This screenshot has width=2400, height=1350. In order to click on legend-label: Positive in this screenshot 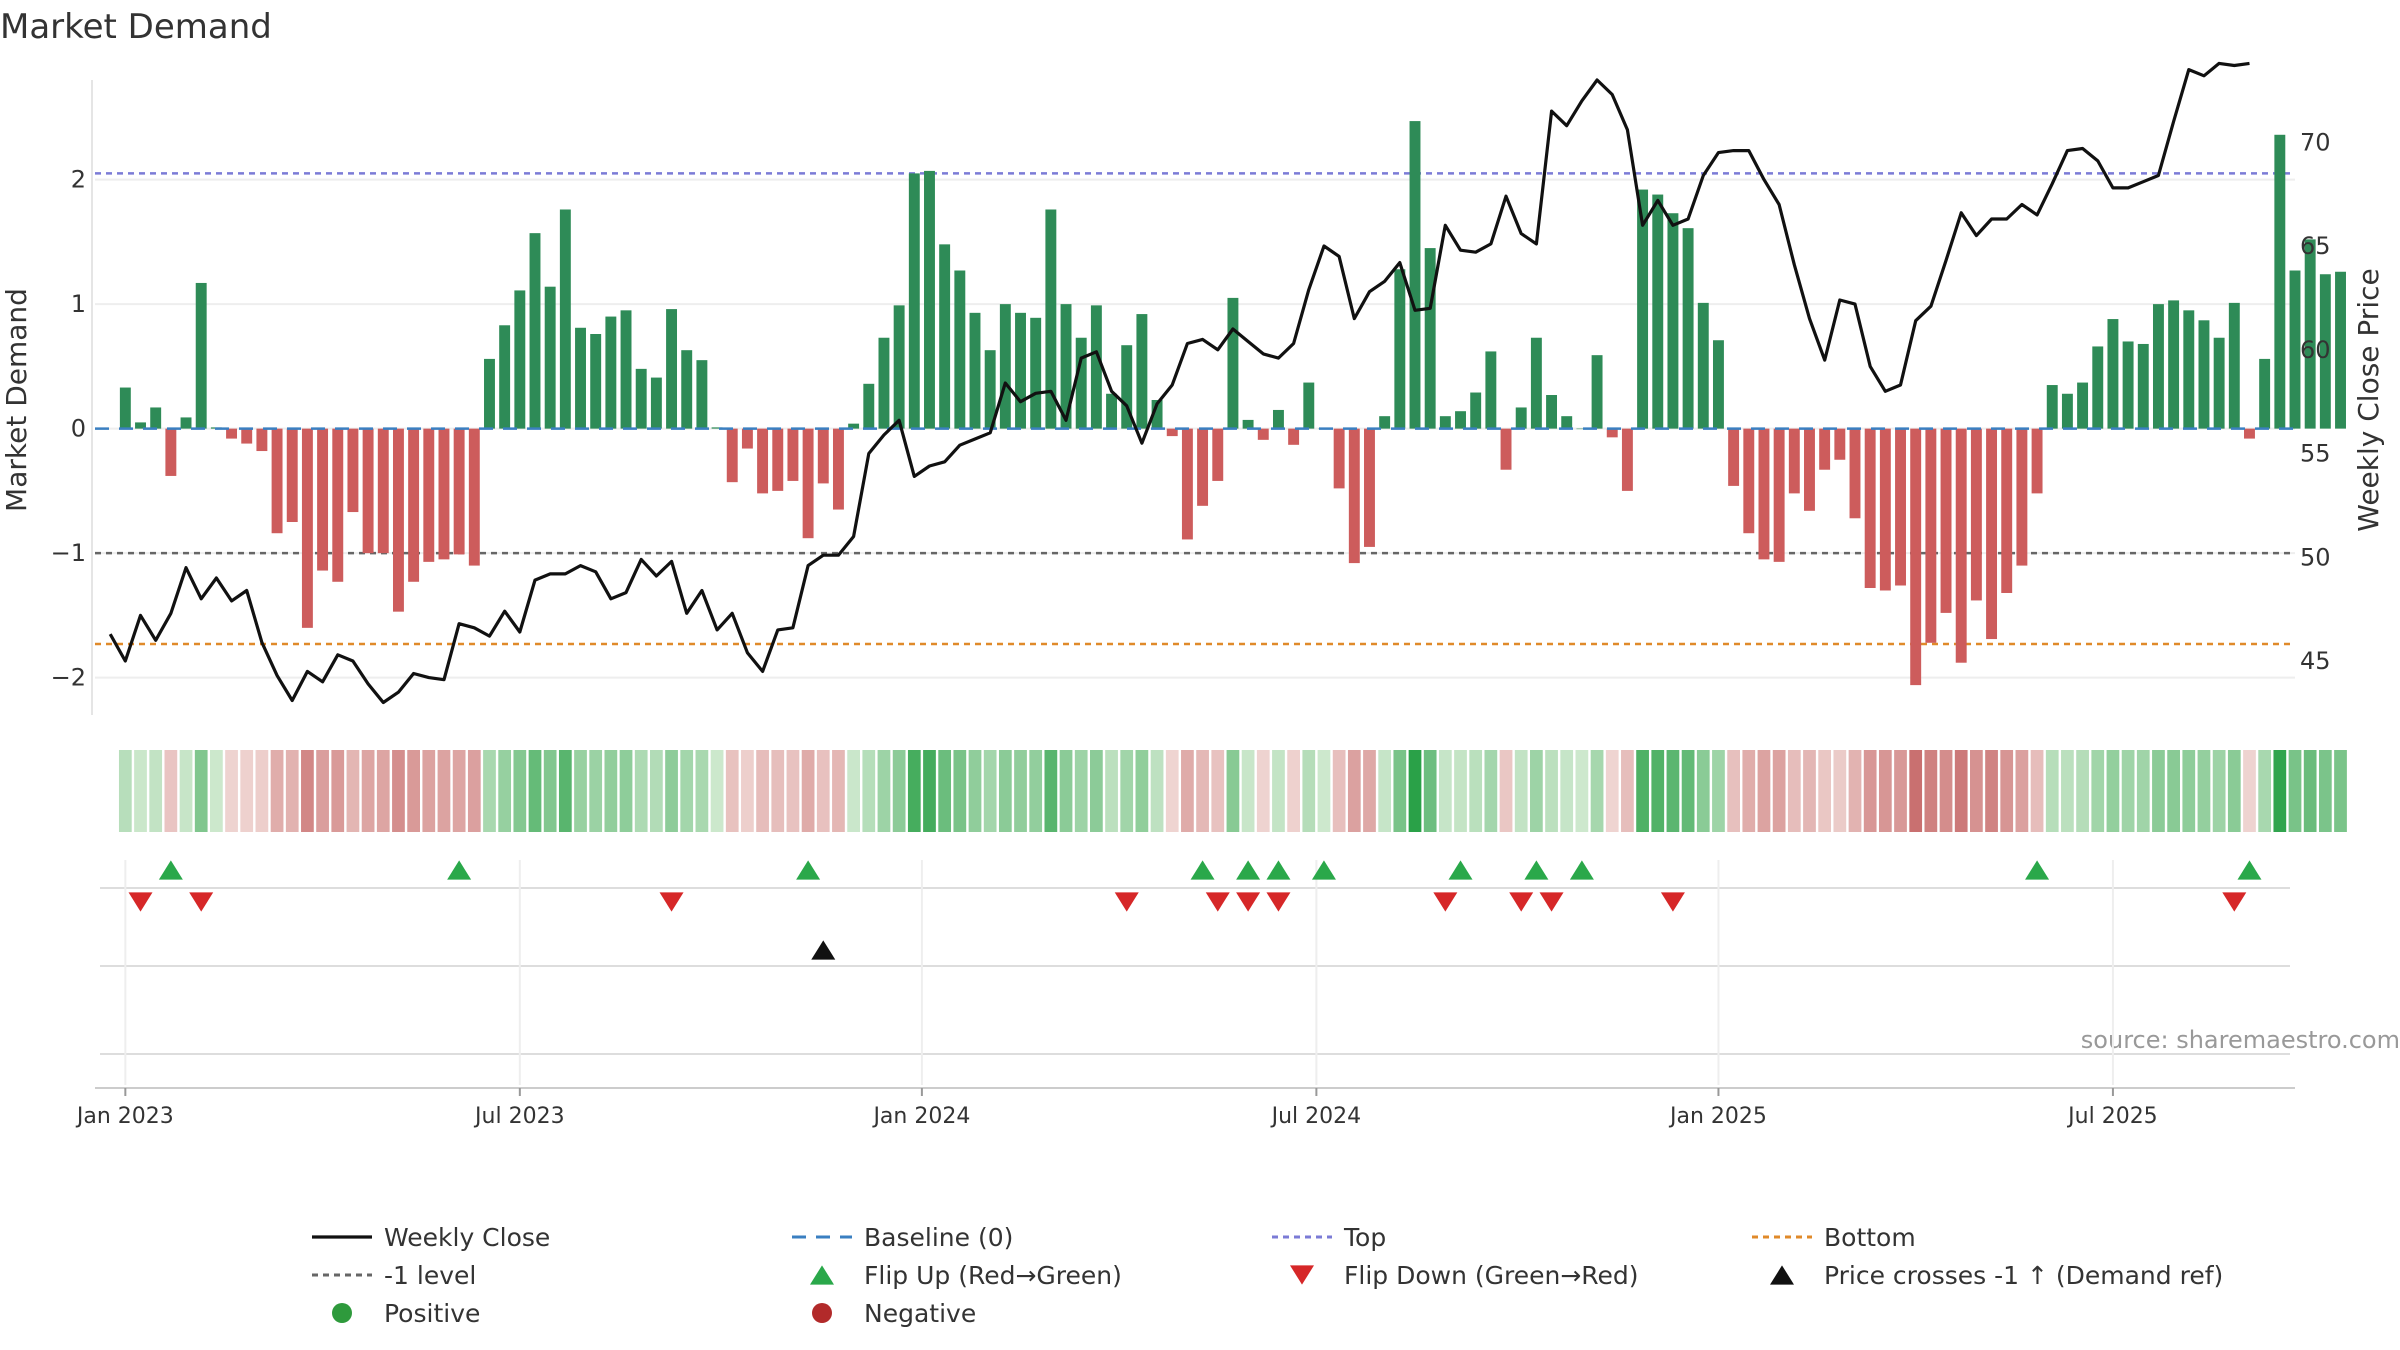, I will do `click(432, 1313)`.